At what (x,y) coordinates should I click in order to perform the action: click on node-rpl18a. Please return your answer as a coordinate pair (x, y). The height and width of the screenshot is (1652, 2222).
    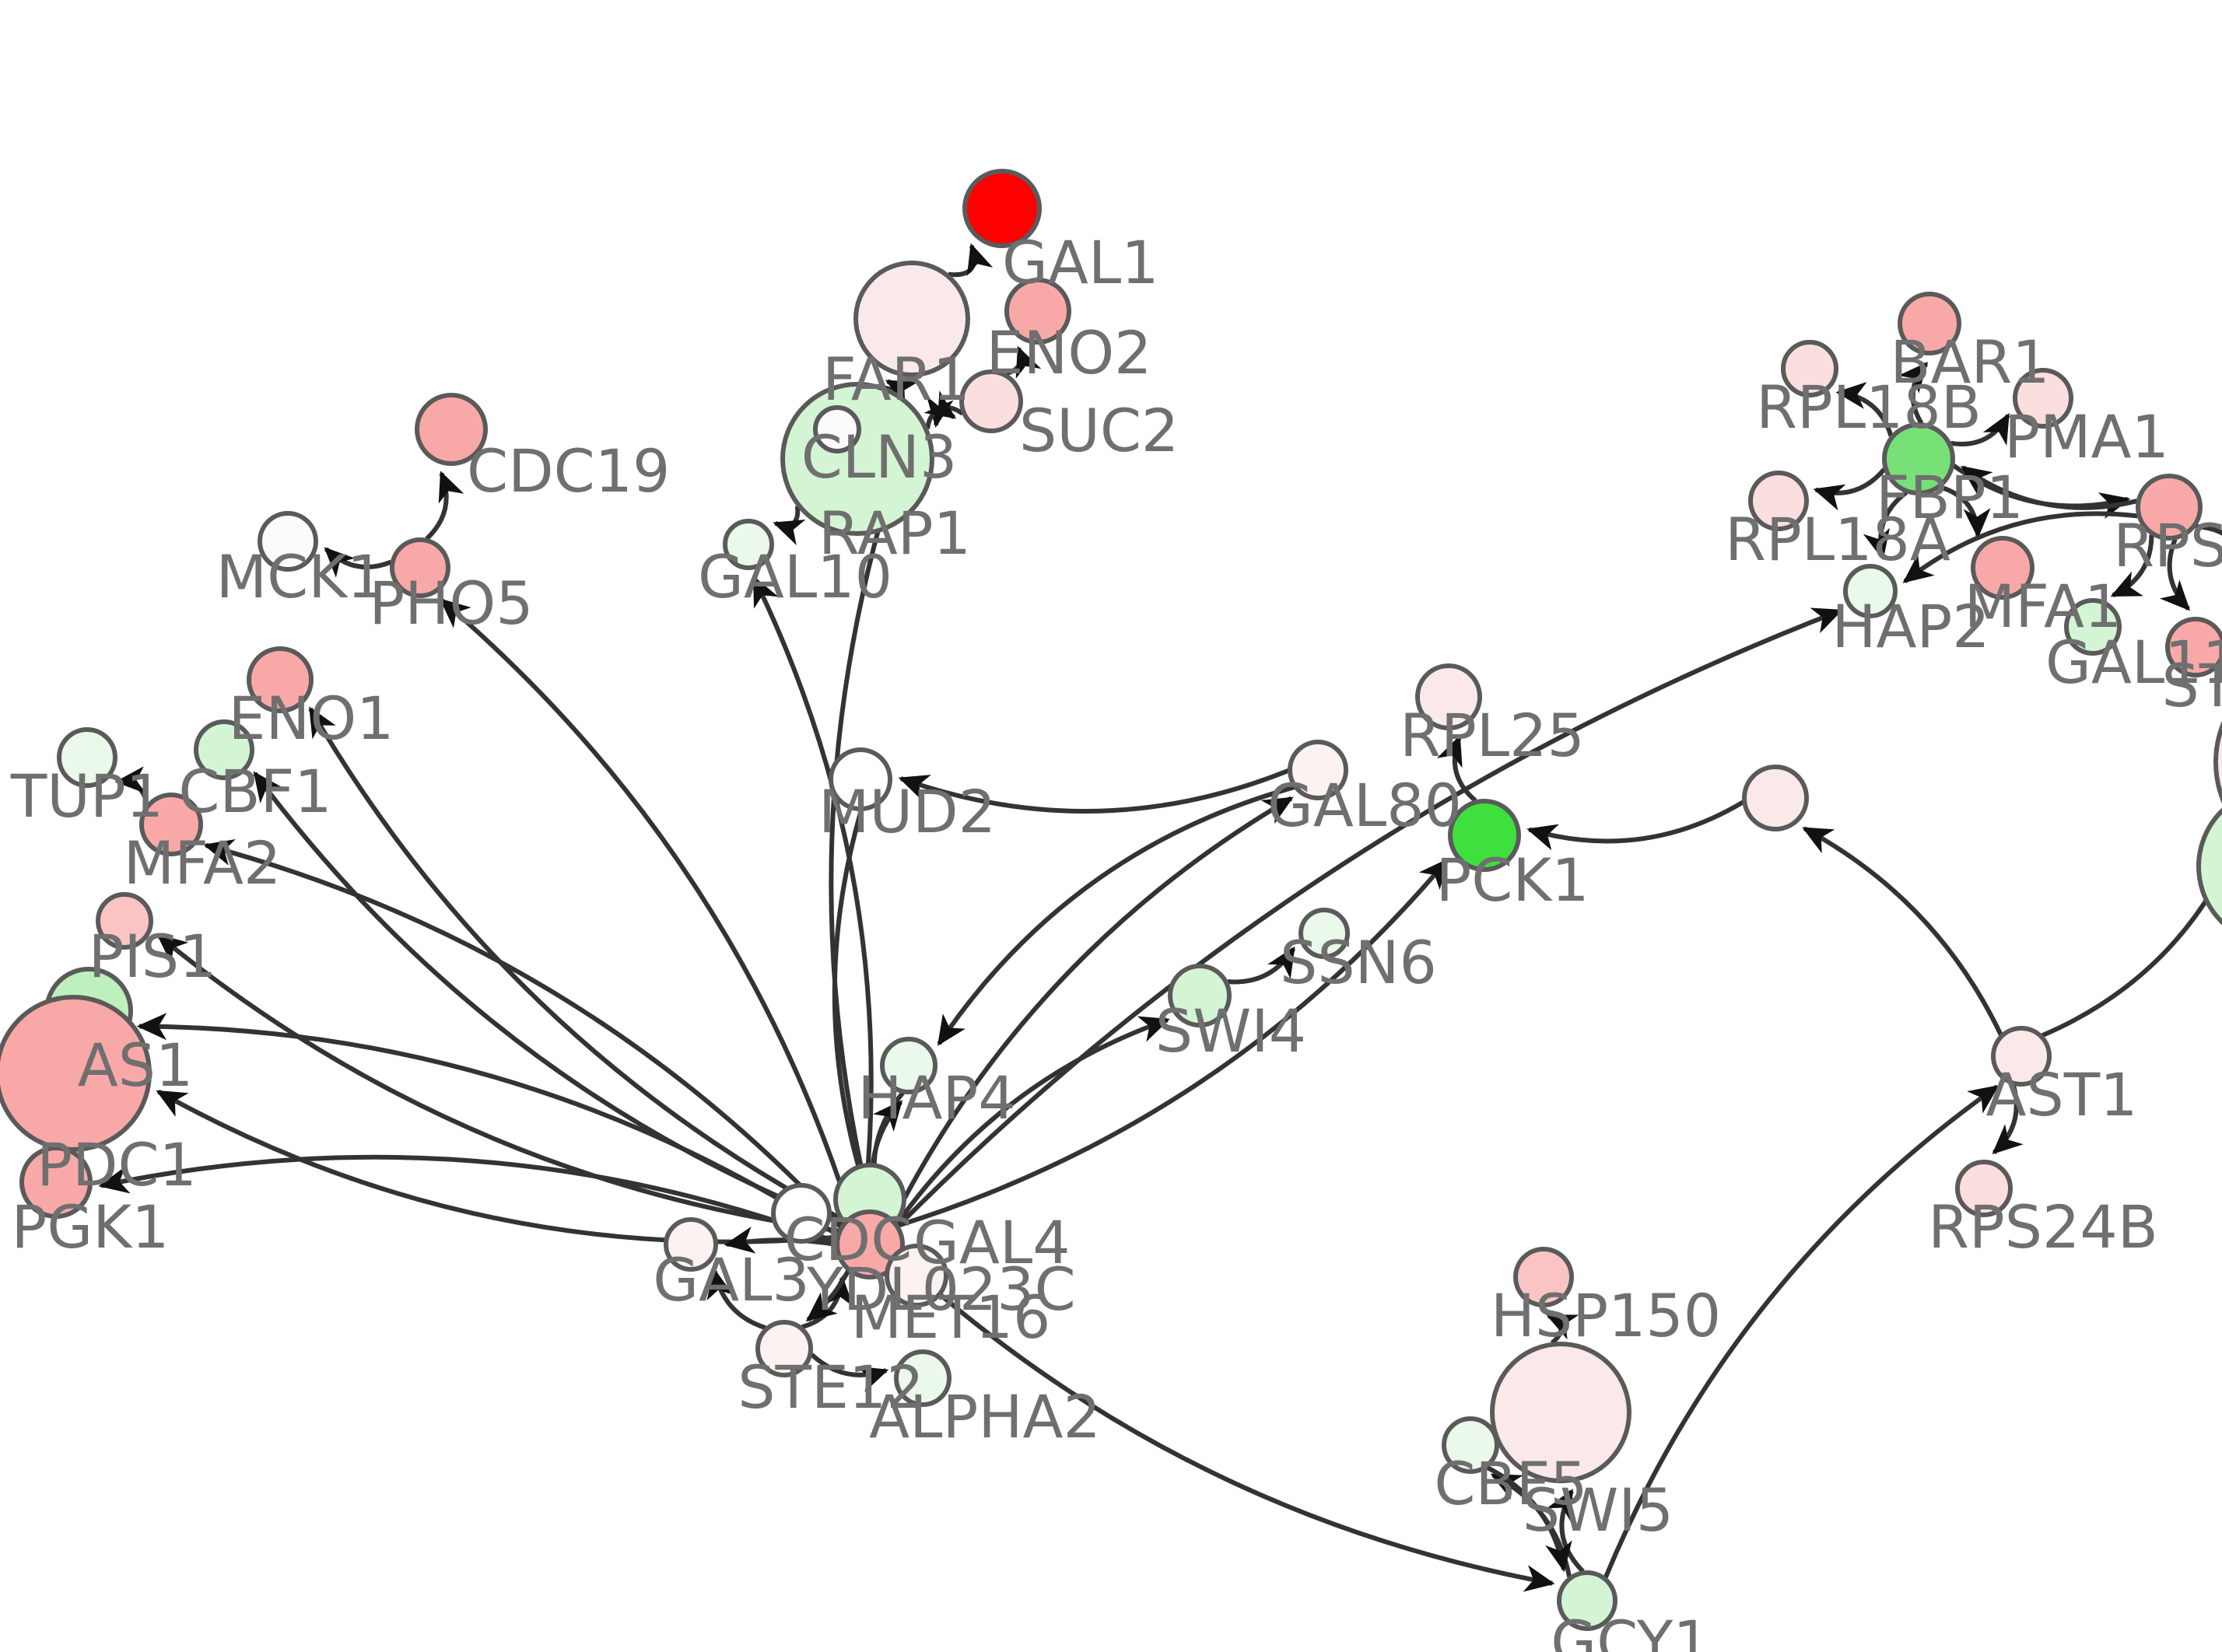
    Looking at the image, I should click on (1779, 501).